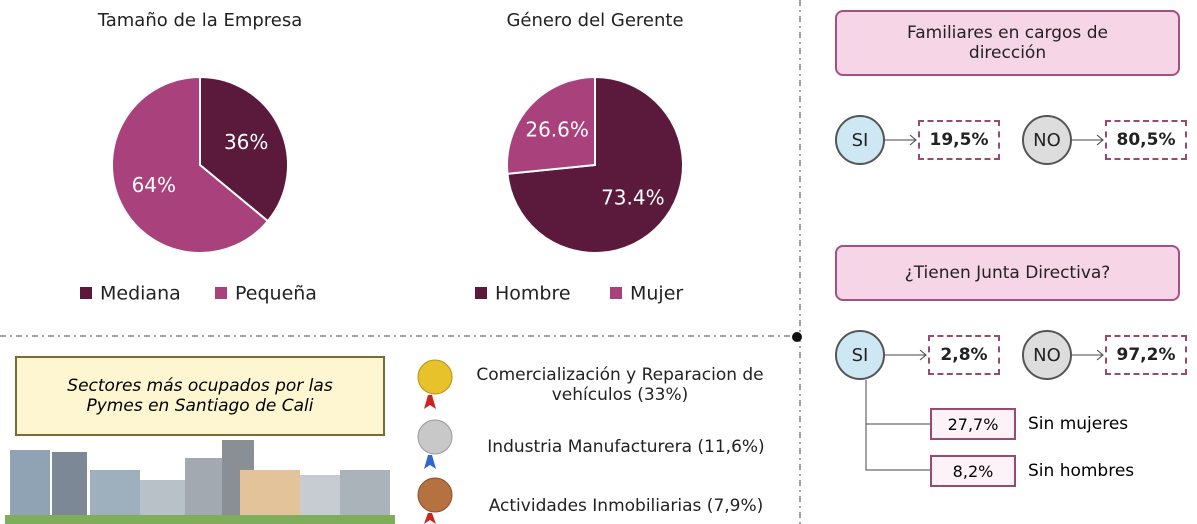 The image size is (1197, 524). Describe the element at coordinates (626, 506) in the screenshot. I see `sector: Actividades Inmobiliarias (7,9%)` at that location.